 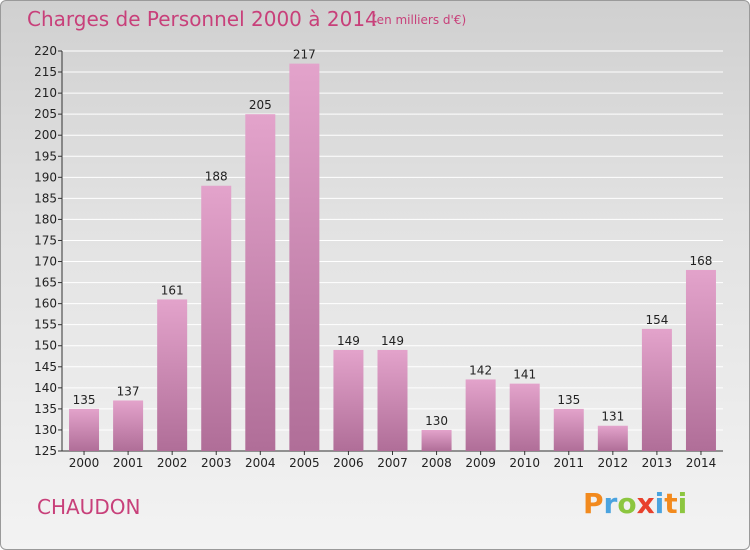 I want to click on x-tick-label: 2010, so click(x=524, y=463).